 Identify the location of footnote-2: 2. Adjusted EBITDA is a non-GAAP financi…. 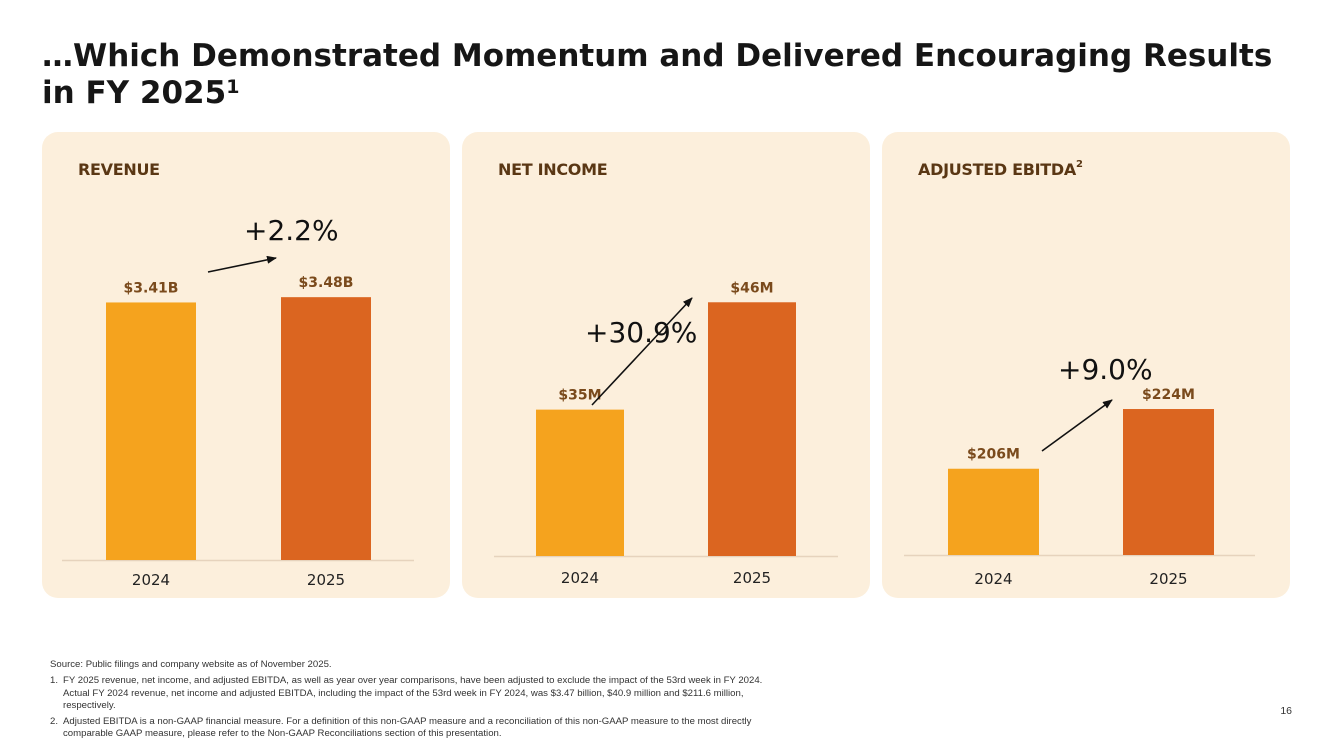
(410, 728).